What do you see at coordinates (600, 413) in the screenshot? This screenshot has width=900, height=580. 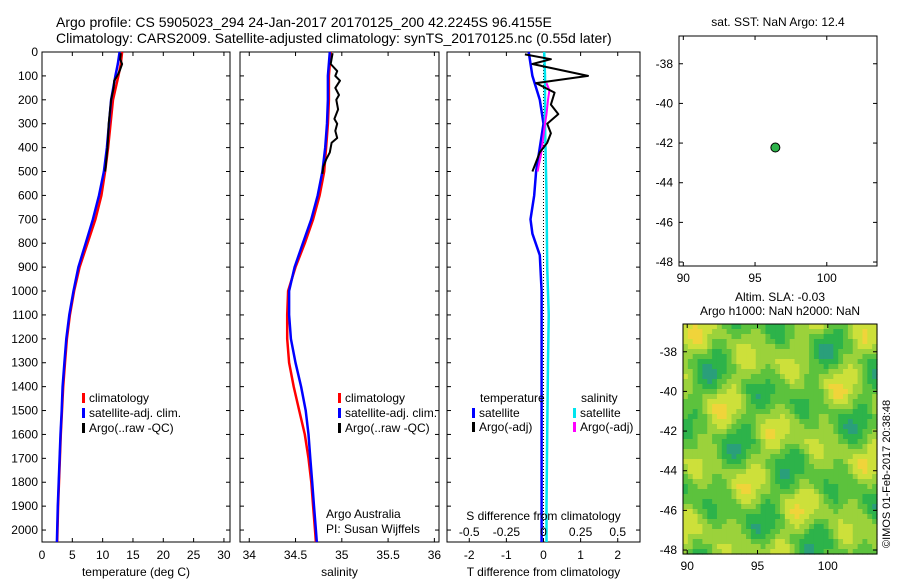 I see `legend-sal-satellite-label: satellite` at bounding box center [600, 413].